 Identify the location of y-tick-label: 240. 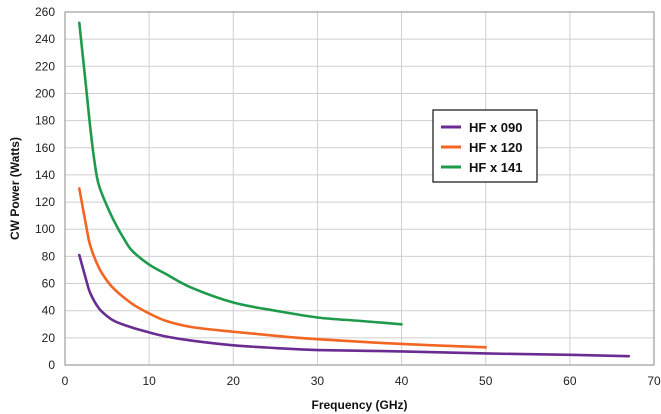
(45, 39).